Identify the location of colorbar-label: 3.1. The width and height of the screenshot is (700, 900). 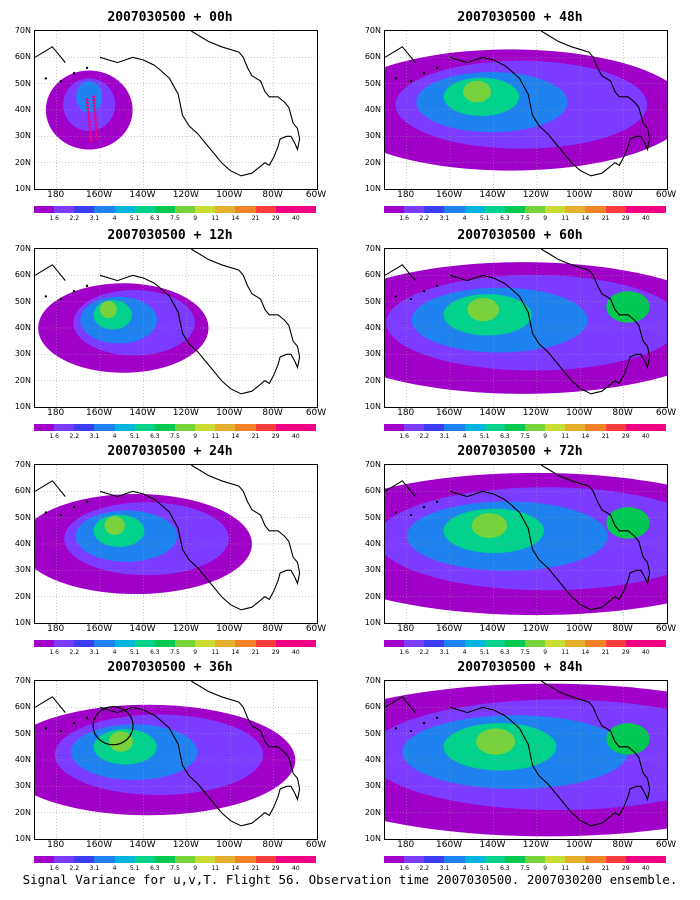
(94, 436).